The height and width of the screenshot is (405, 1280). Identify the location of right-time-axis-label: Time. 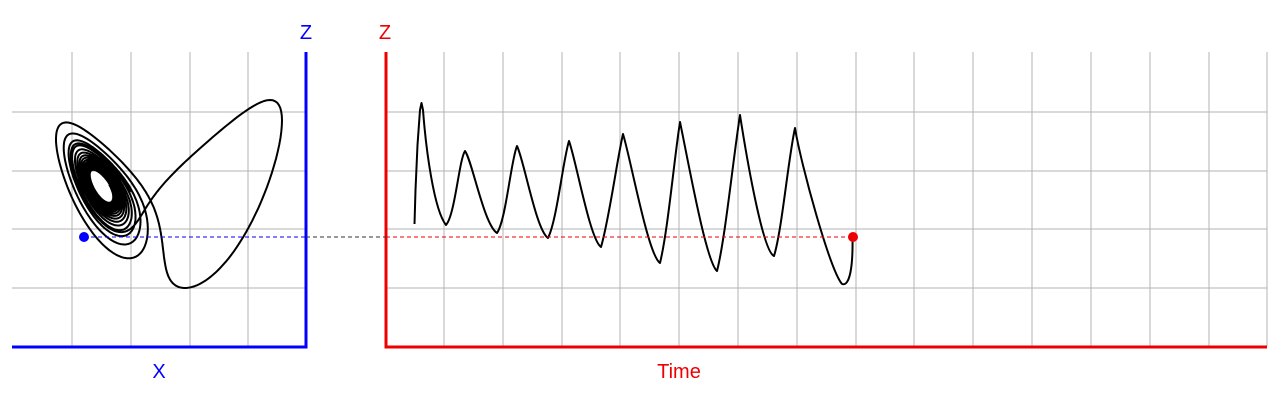
(679, 372).